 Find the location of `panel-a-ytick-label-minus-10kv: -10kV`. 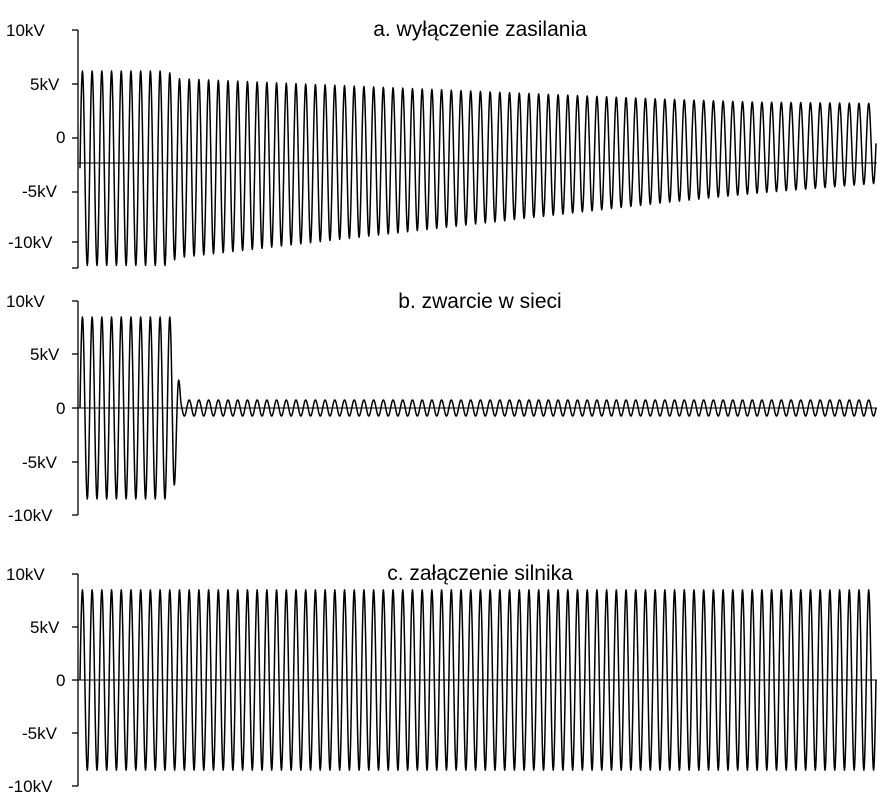

panel-a-ytick-label-minus-10kv: -10kV is located at coordinates (30, 242).